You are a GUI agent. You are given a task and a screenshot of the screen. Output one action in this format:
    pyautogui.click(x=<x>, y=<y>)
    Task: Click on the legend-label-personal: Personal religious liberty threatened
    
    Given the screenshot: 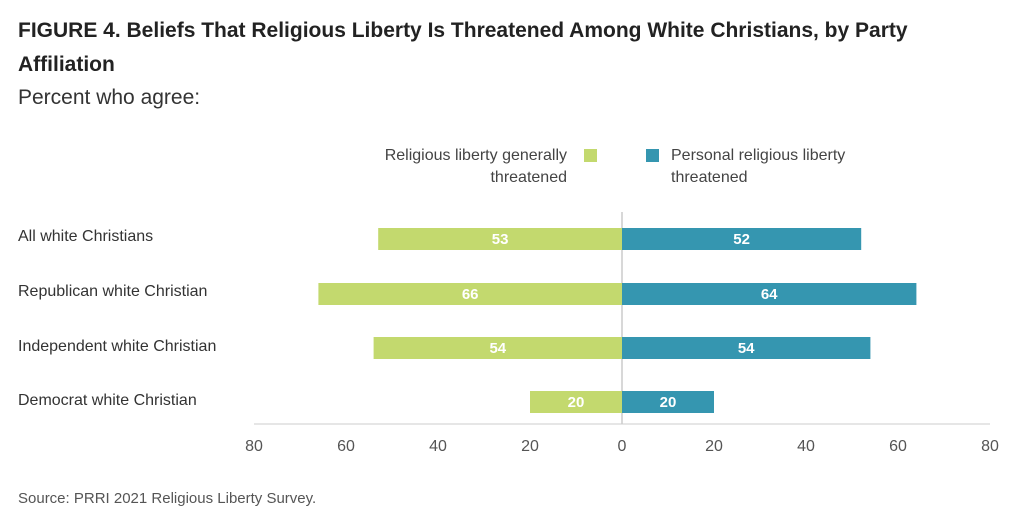 What is the action you would take?
    pyautogui.click(x=758, y=166)
    